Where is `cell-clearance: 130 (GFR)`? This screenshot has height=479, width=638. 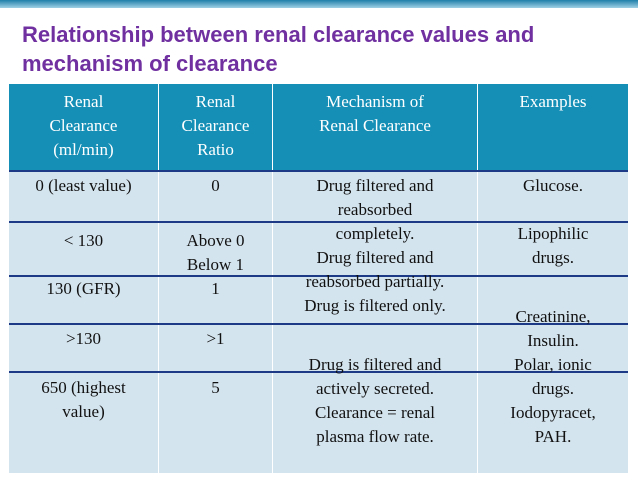 cell-clearance: 130 (GFR) is located at coordinates (83, 288).